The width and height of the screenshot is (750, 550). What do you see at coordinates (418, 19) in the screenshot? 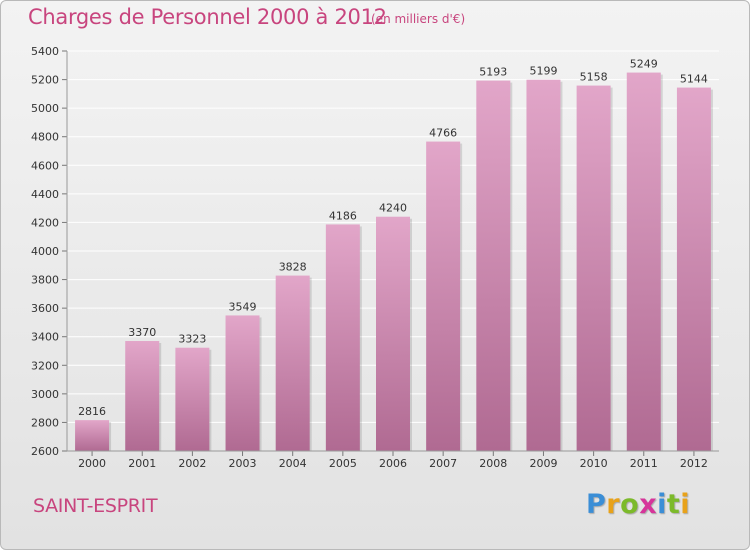
I see `chart-subtitle: (en milliers d'€)` at bounding box center [418, 19].